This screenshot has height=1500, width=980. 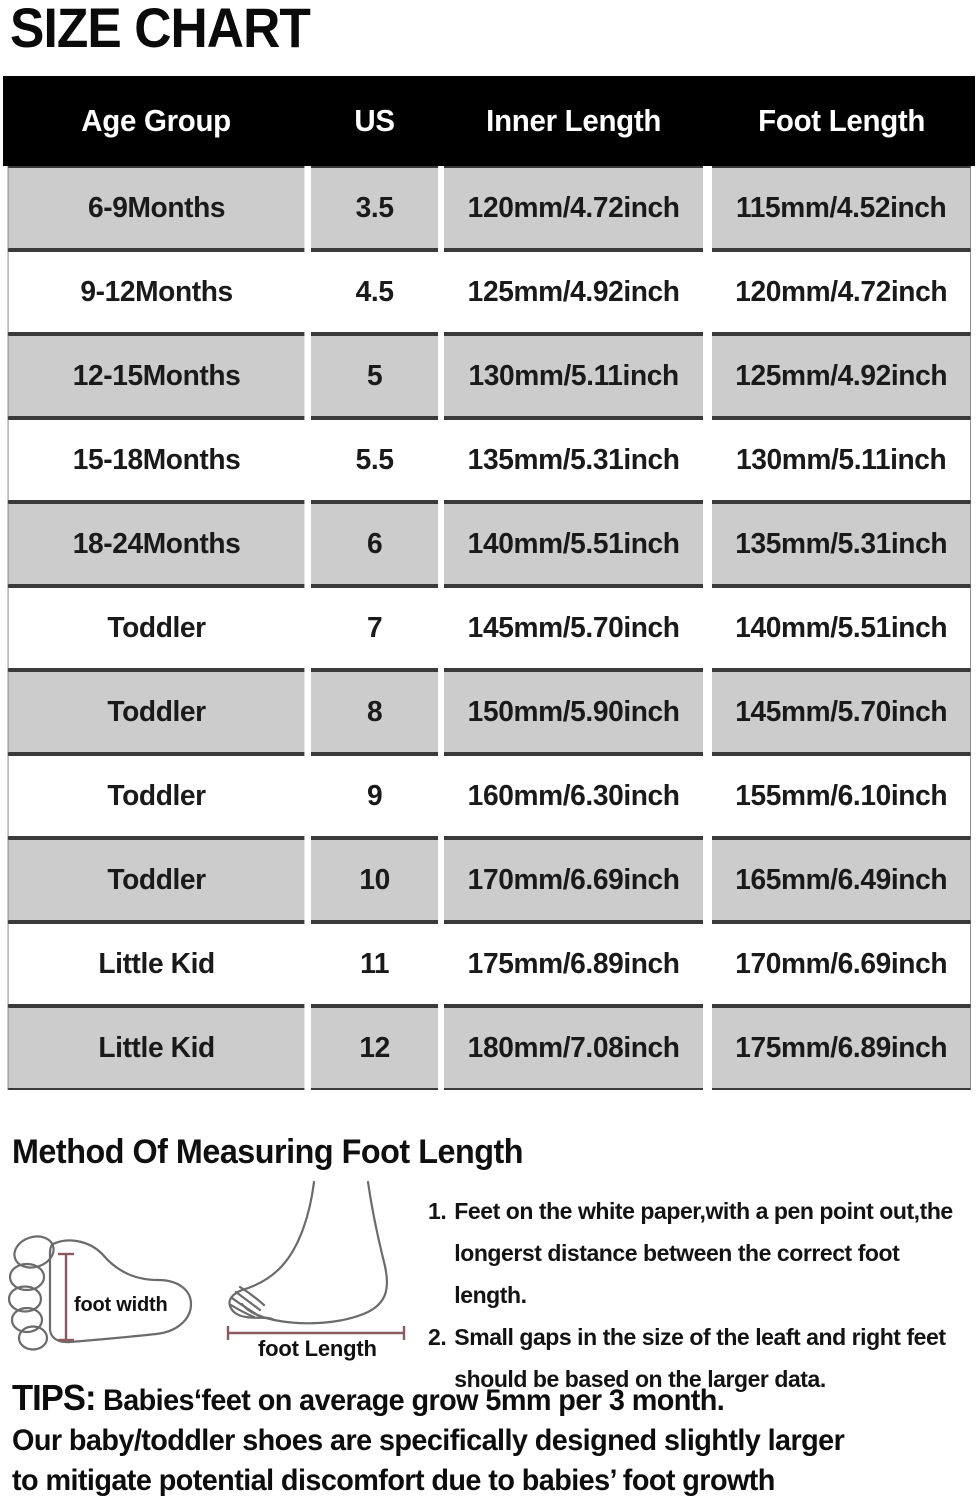 I want to click on cell-foot-length: 175mm/6.89inch, so click(x=841, y=1048).